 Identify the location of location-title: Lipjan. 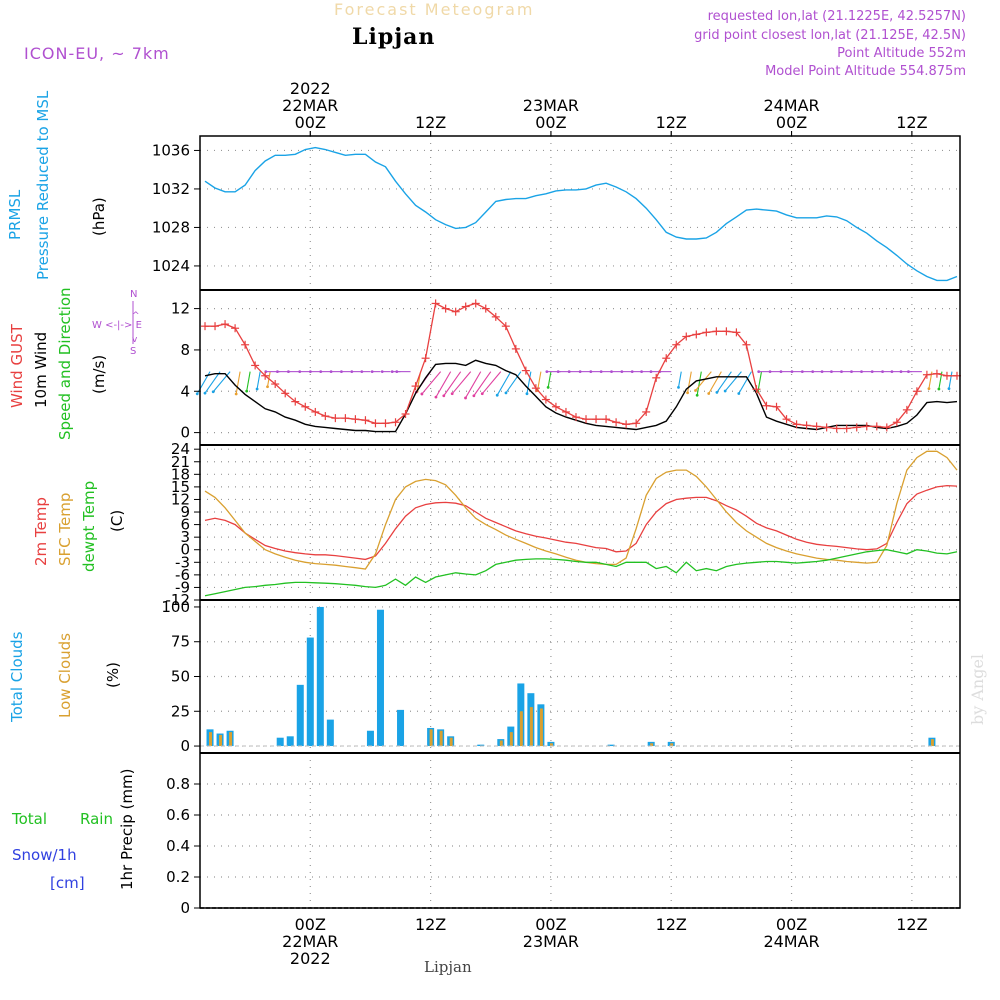
(394, 37).